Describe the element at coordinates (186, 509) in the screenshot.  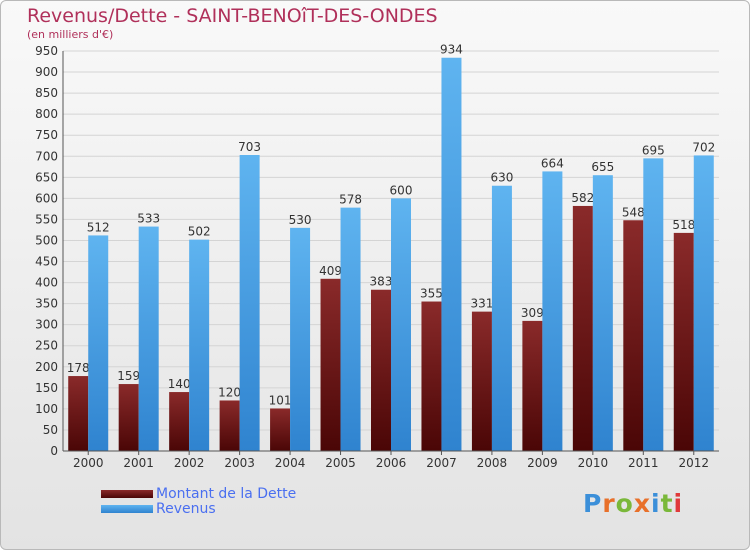
I see `legend-label-revenus: Revenus` at that location.